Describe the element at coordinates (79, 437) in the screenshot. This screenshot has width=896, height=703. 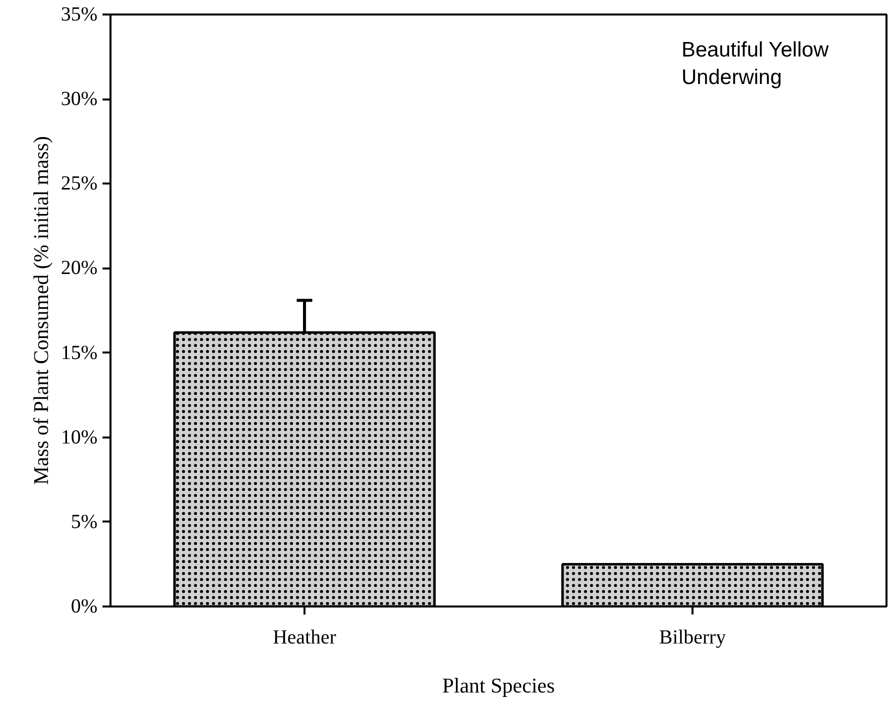
I see `y-tick-label: 10%` at that location.